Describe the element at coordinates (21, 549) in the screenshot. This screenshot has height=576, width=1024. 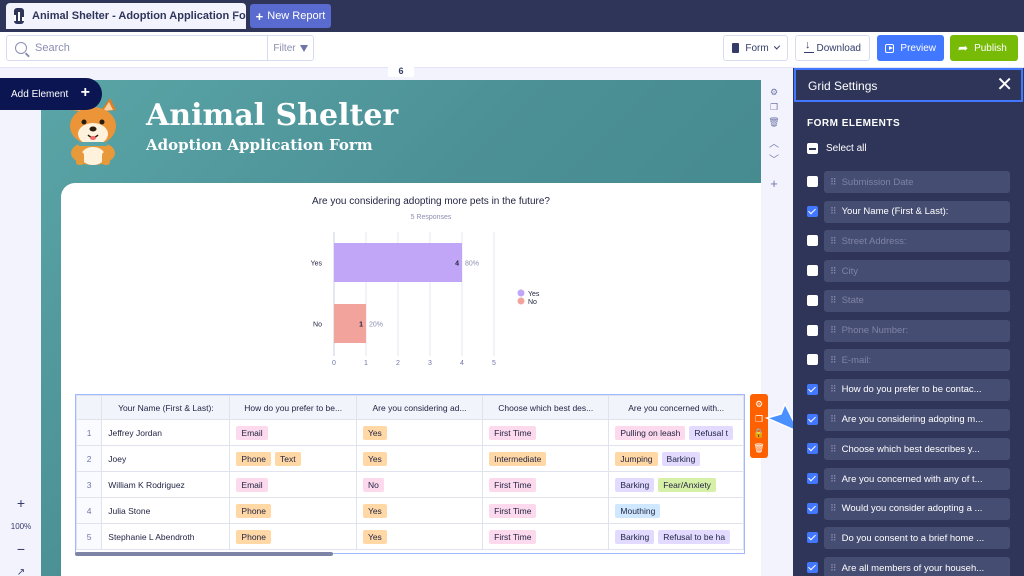
I see `zoom-out-button: −` at that location.